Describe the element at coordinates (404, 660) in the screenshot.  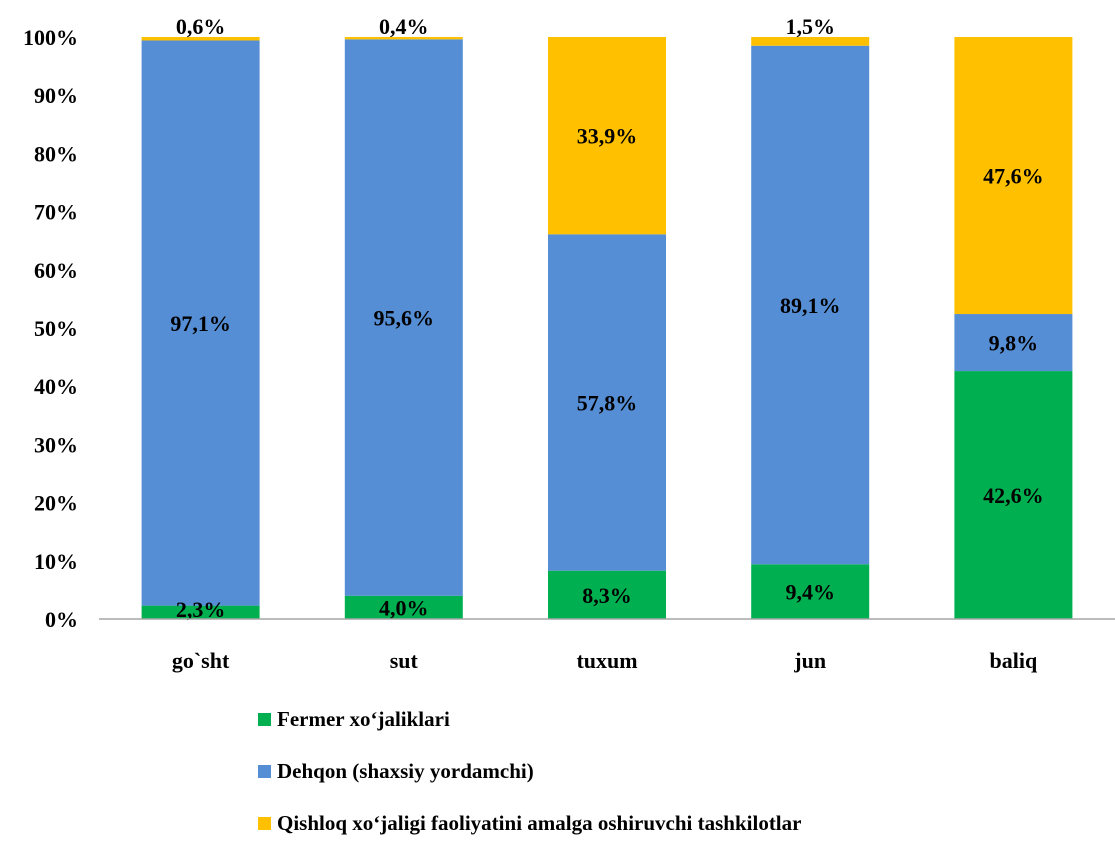
I see `x-tick-label: sut` at that location.